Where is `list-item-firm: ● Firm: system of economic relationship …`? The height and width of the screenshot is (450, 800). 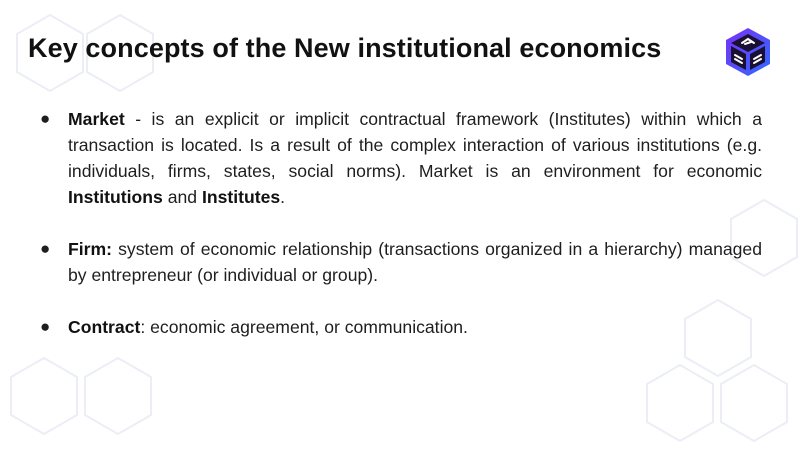 list-item-firm: ● Firm: system of economic relationship … is located at coordinates (401, 262).